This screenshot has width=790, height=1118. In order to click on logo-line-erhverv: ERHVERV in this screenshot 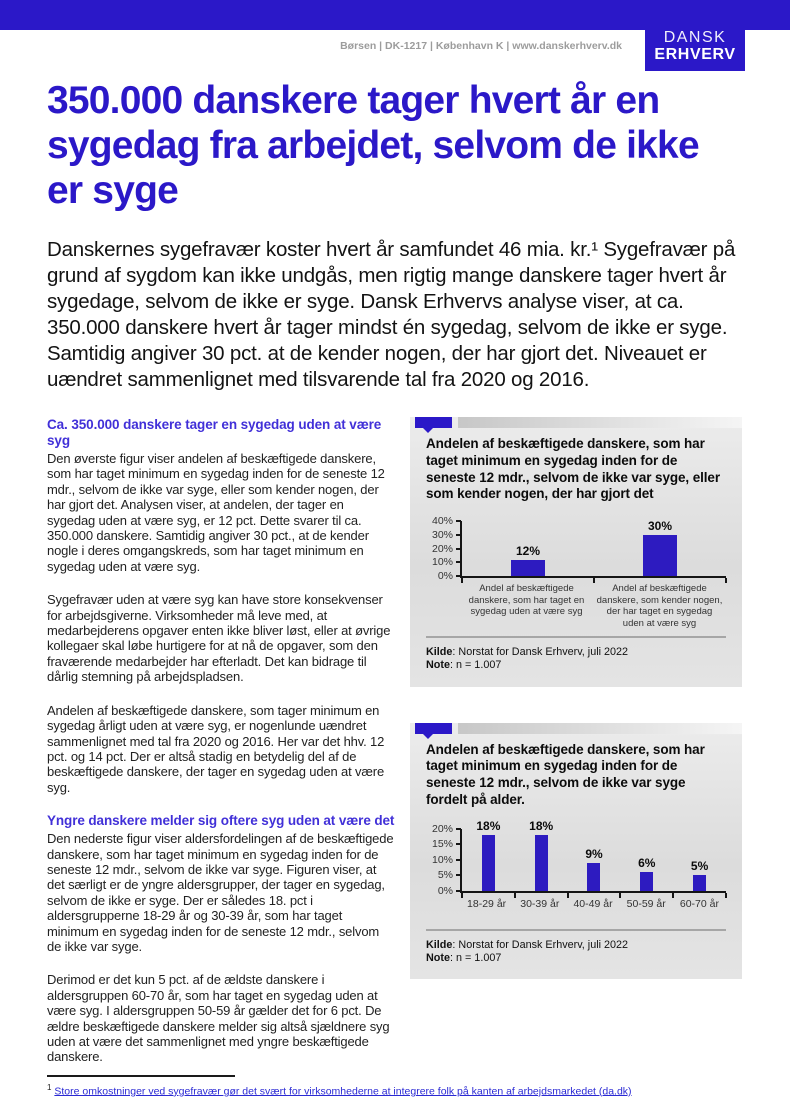, I will do `click(695, 54)`.